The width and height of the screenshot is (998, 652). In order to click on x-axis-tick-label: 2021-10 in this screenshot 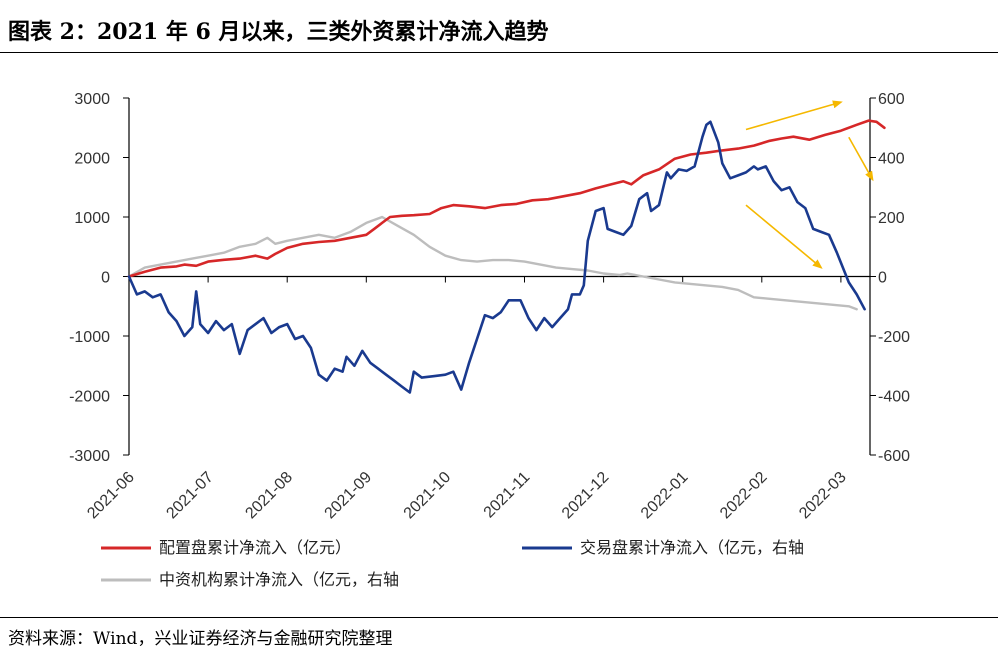, I will do `click(428, 496)`.